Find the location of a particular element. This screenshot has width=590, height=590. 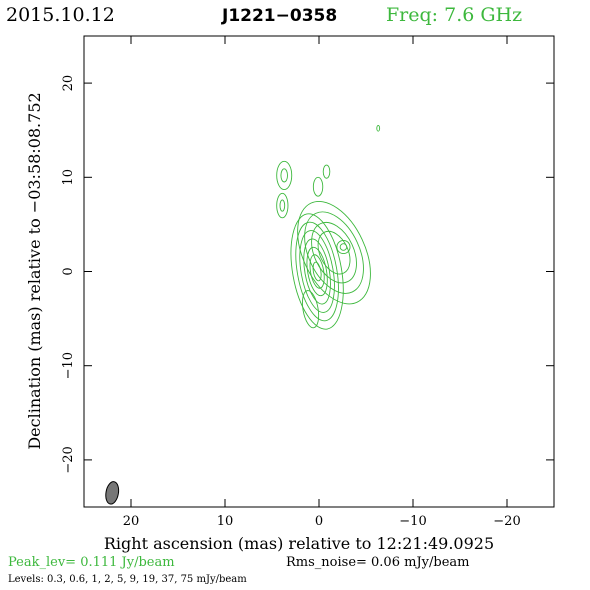

y-tick-label: 0 is located at coordinates (68, 271).